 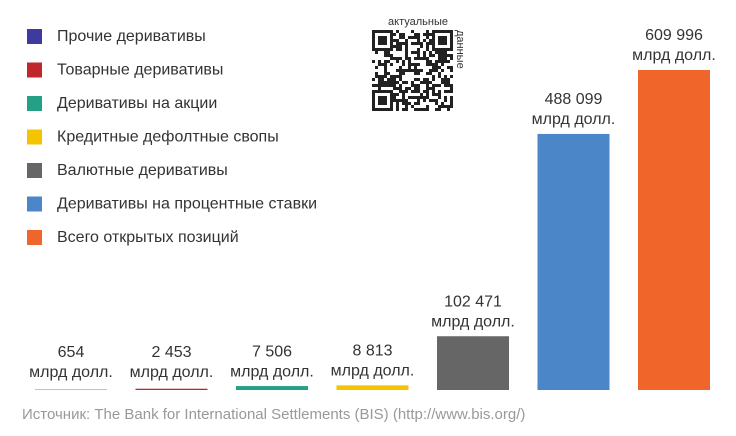 I want to click on value-label: 488 099, so click(x=574, y=99).